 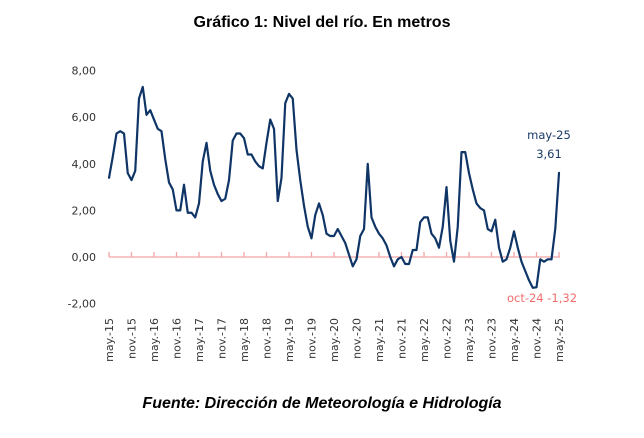 I want to click on x-tick-label: nov.-19, so click(x=312, y=338).